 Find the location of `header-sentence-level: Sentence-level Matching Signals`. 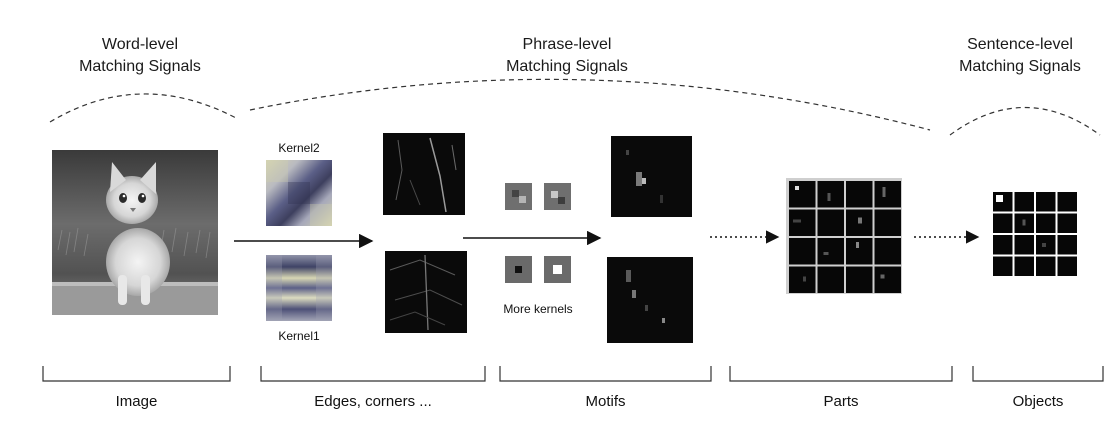

header-sentence-level: Sentence-level Matching Signals is located at coordinates (1020, 56).